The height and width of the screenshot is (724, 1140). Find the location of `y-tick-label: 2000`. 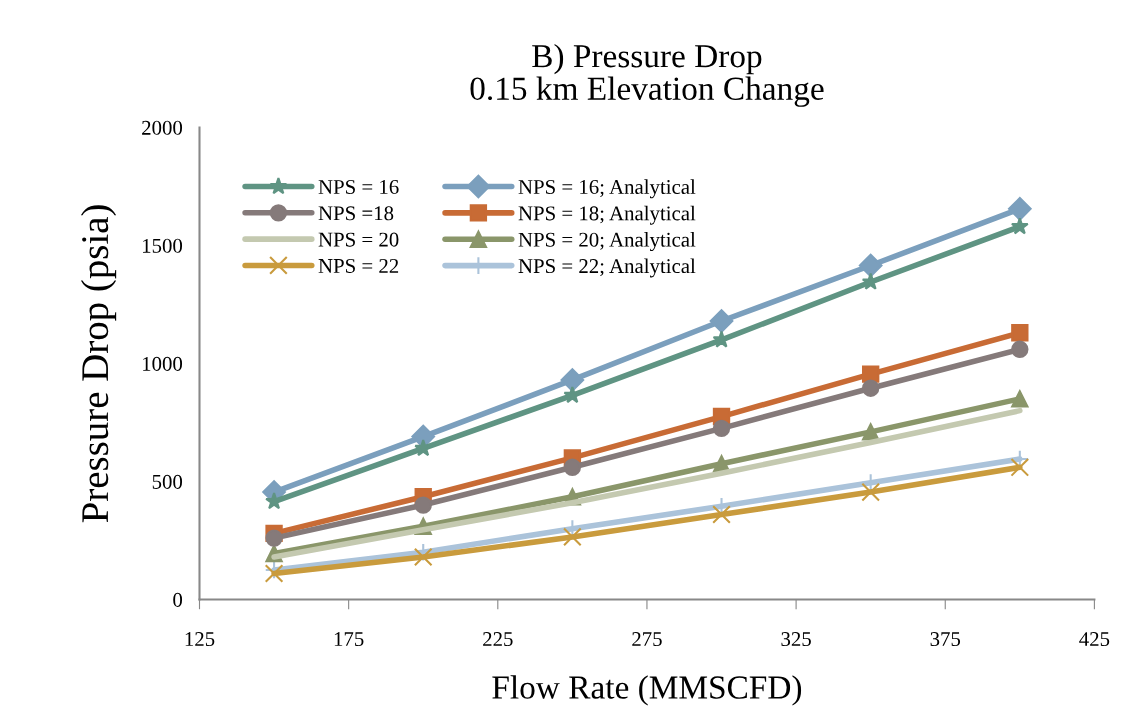

y-tick-label: 2000 is located at coordinates (162, 127).